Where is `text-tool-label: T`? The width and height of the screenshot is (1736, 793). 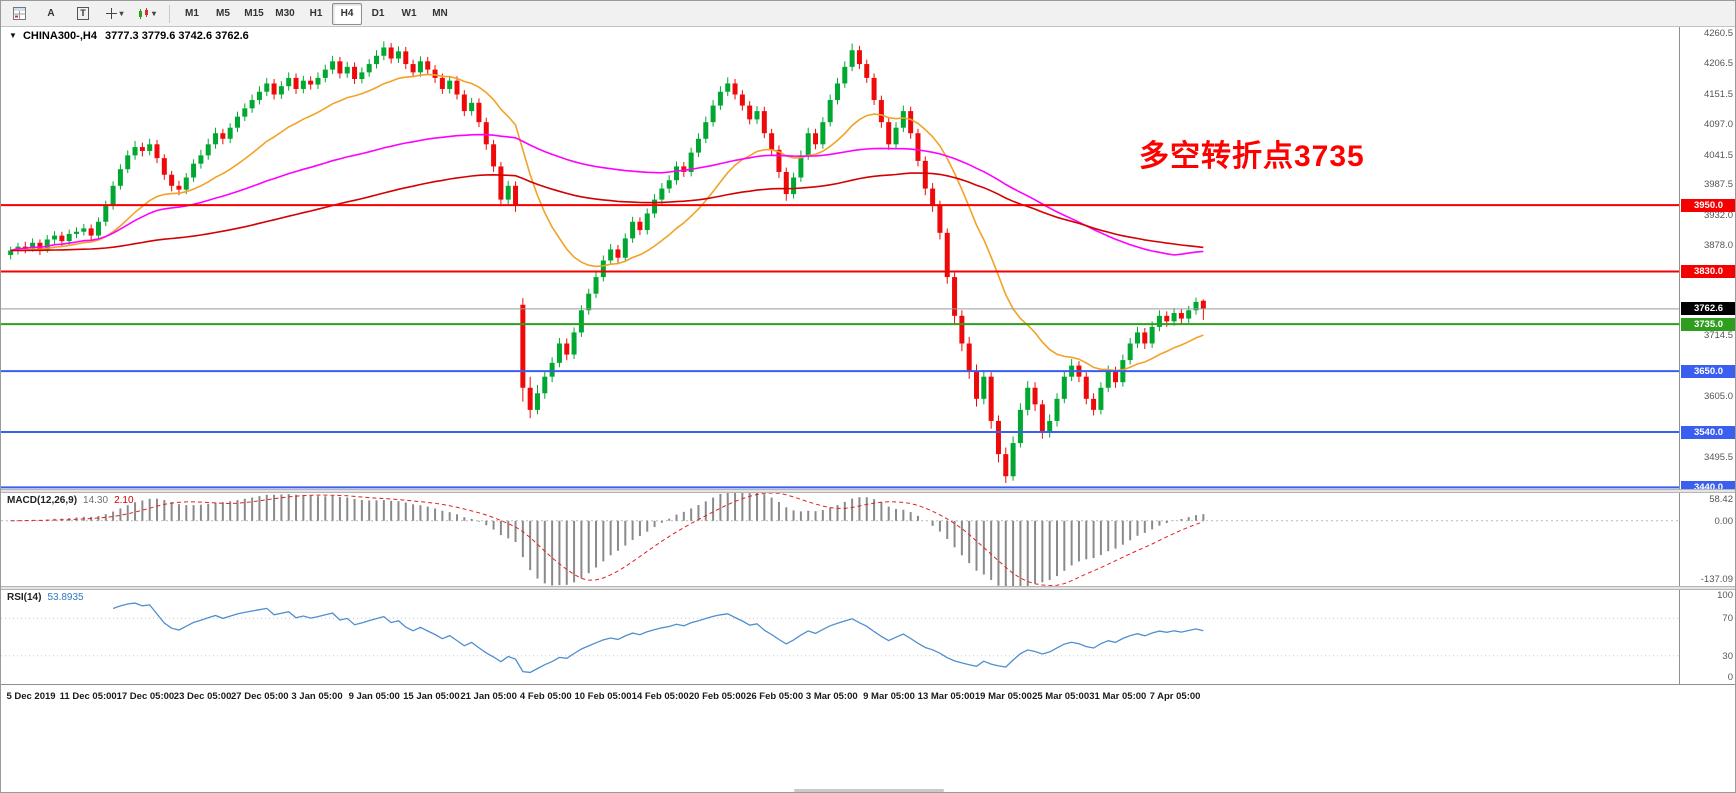
text-tool-label: T is located at coordinates (83, 13).